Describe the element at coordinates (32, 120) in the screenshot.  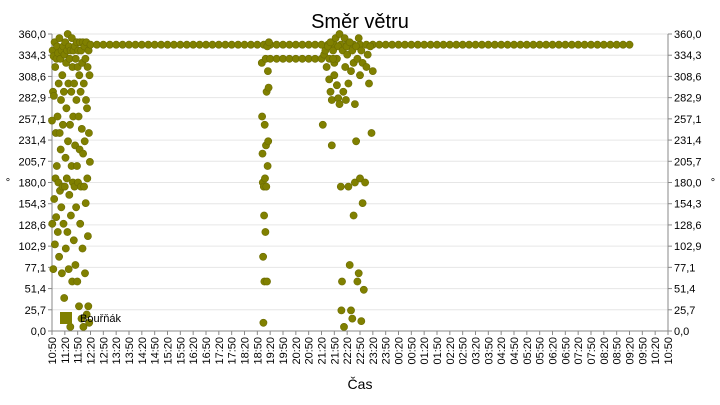
I see `y-tick-label-left: 257,1` at that location.